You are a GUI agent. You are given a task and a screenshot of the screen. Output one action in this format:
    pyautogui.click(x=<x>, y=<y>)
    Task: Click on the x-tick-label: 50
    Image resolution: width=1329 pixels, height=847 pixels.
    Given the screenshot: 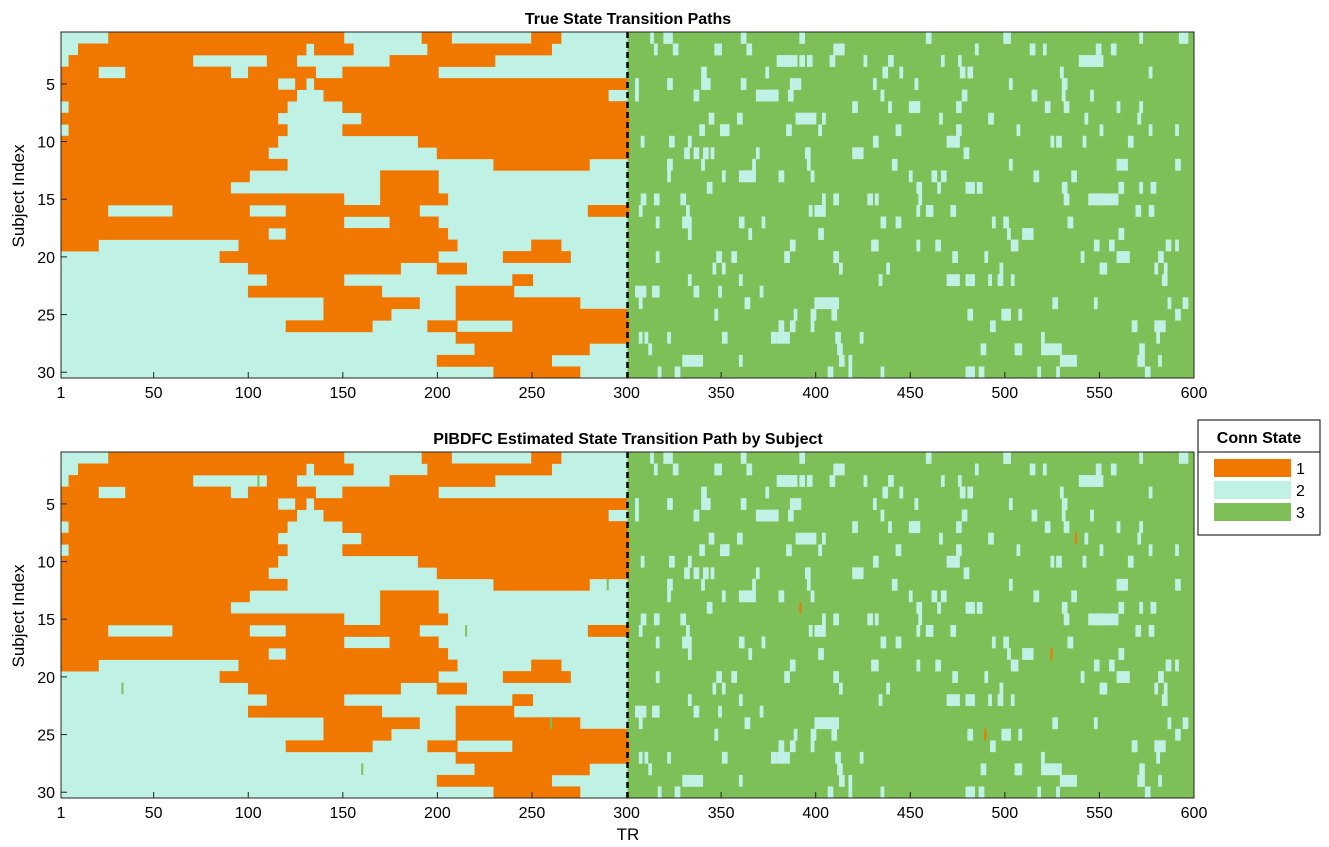 What is the action you would take?
    pyautogui.click(x=154, y=393)
    